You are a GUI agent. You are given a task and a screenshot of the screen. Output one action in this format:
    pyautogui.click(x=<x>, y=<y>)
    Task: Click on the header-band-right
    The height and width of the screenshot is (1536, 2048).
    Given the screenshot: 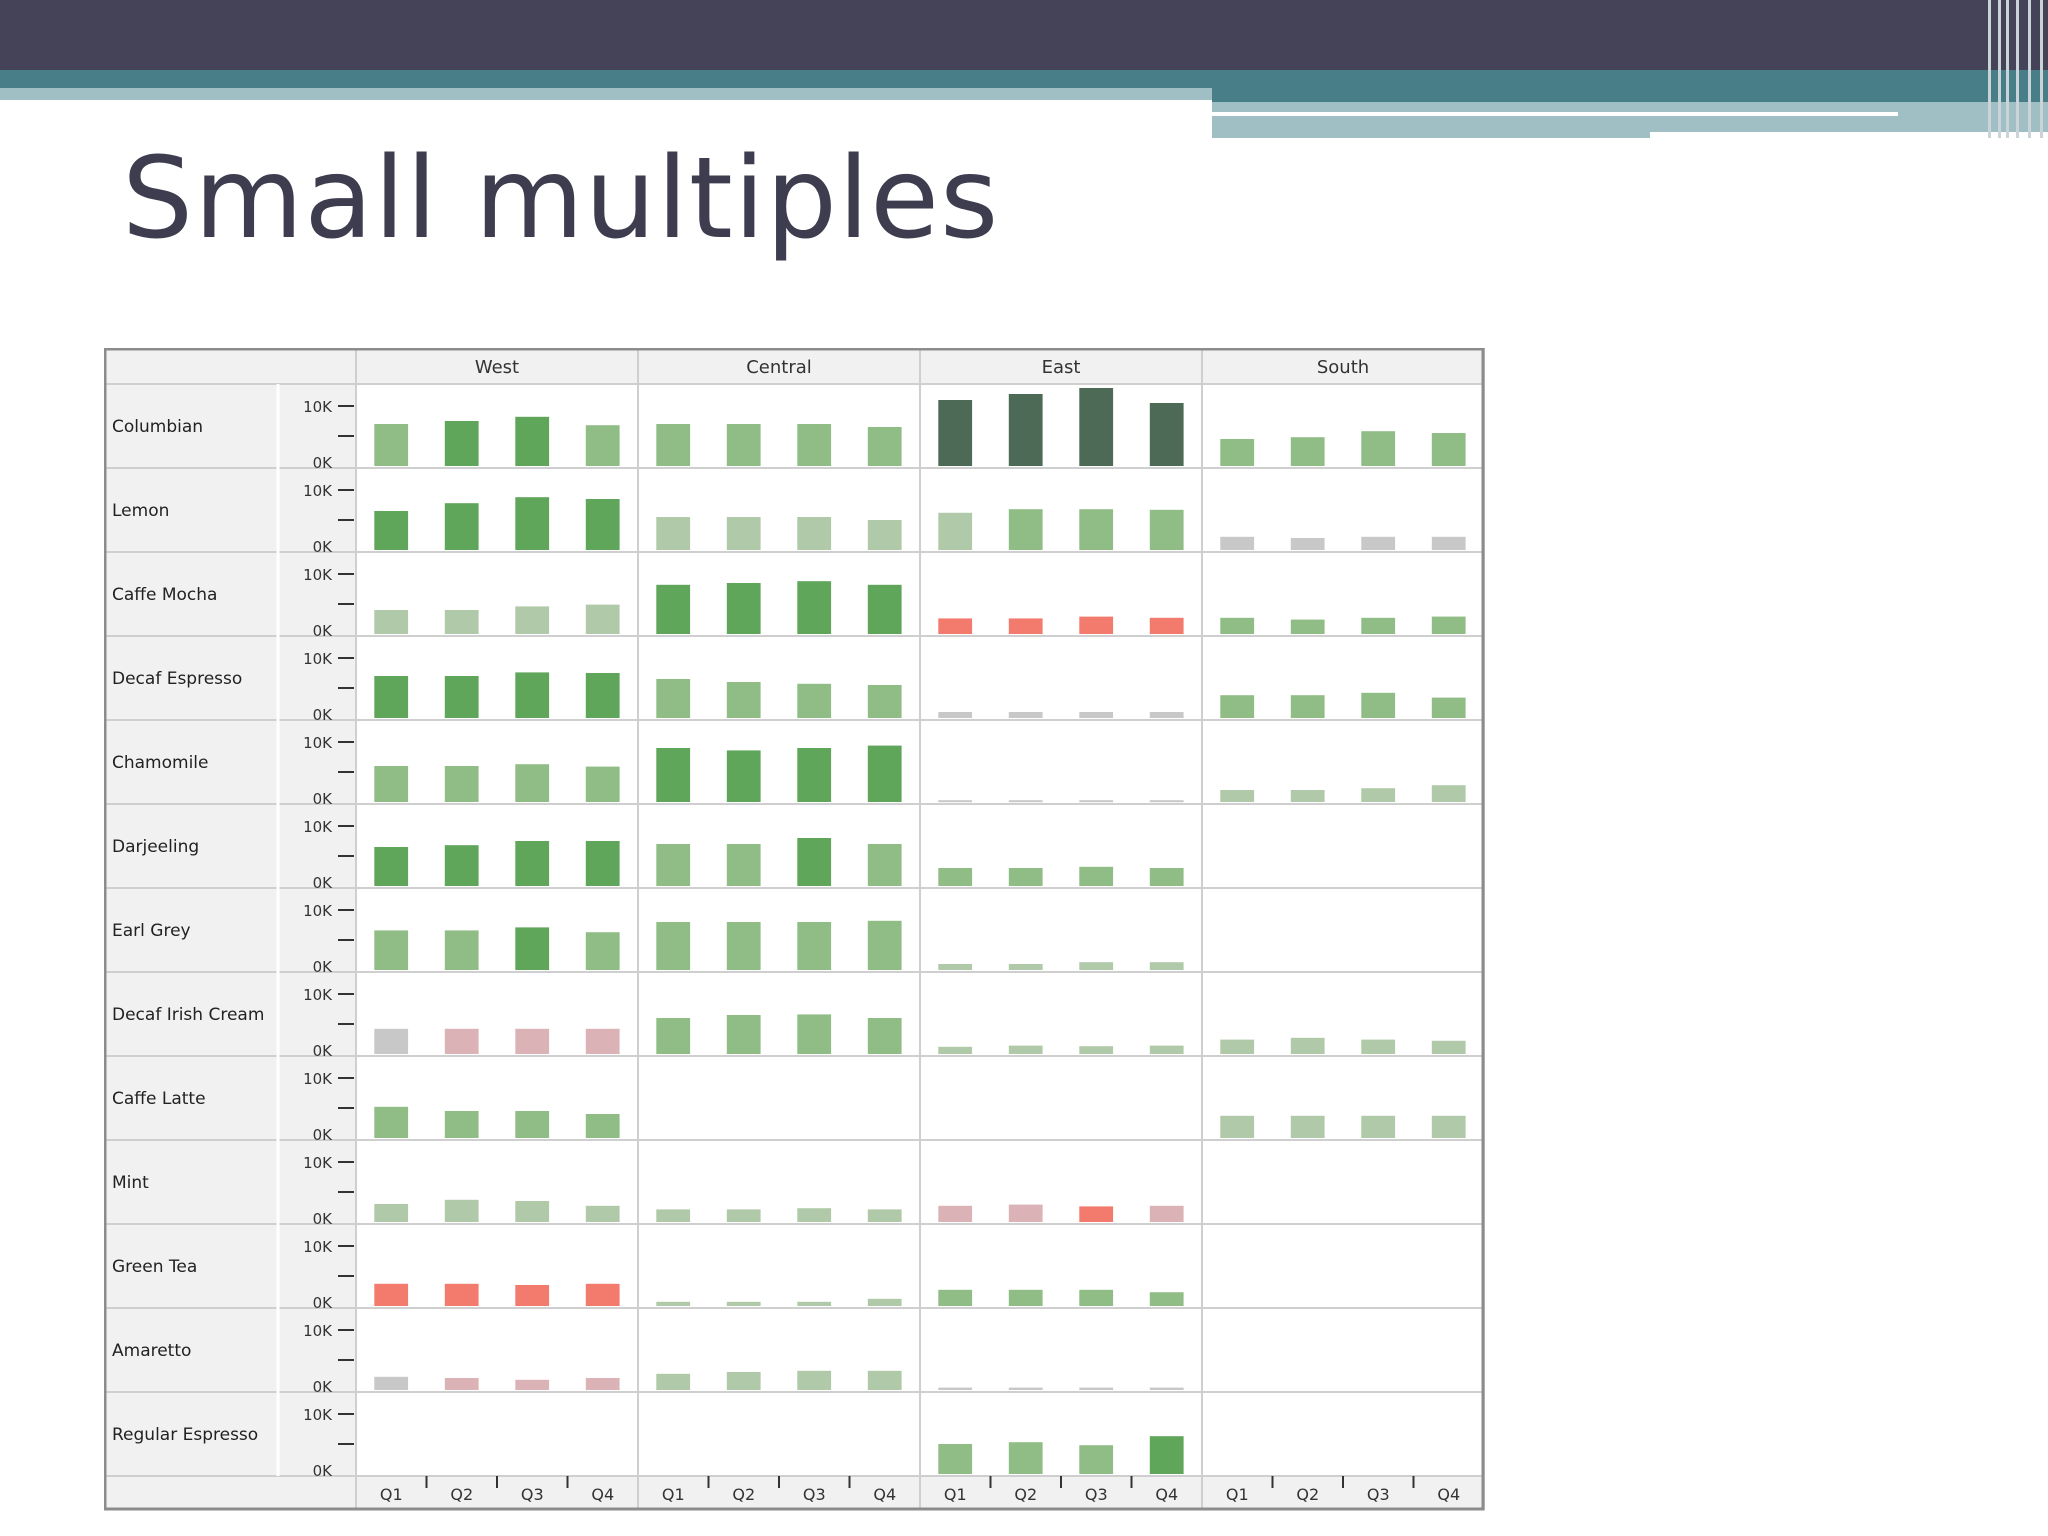 What is the action you would take?
    pyautogui.click(x=1630, y=95)
    